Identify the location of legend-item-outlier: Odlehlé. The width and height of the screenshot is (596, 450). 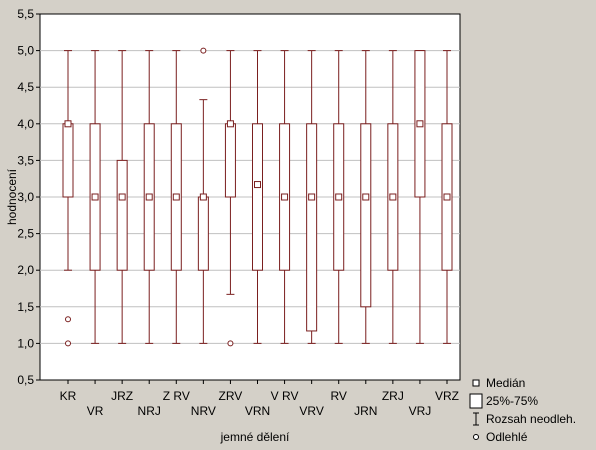
(522, 437).